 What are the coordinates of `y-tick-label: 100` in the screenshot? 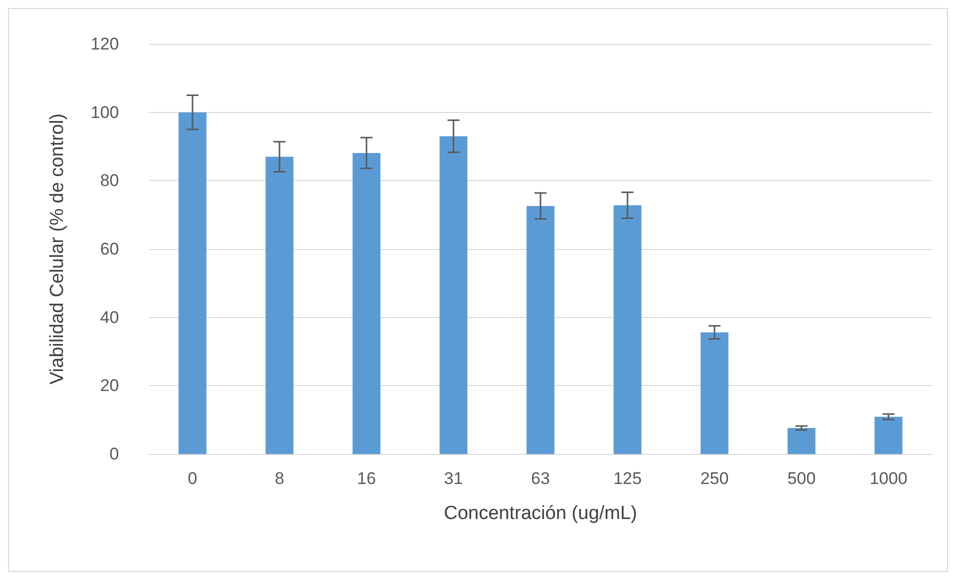 It's located at (104, 112).